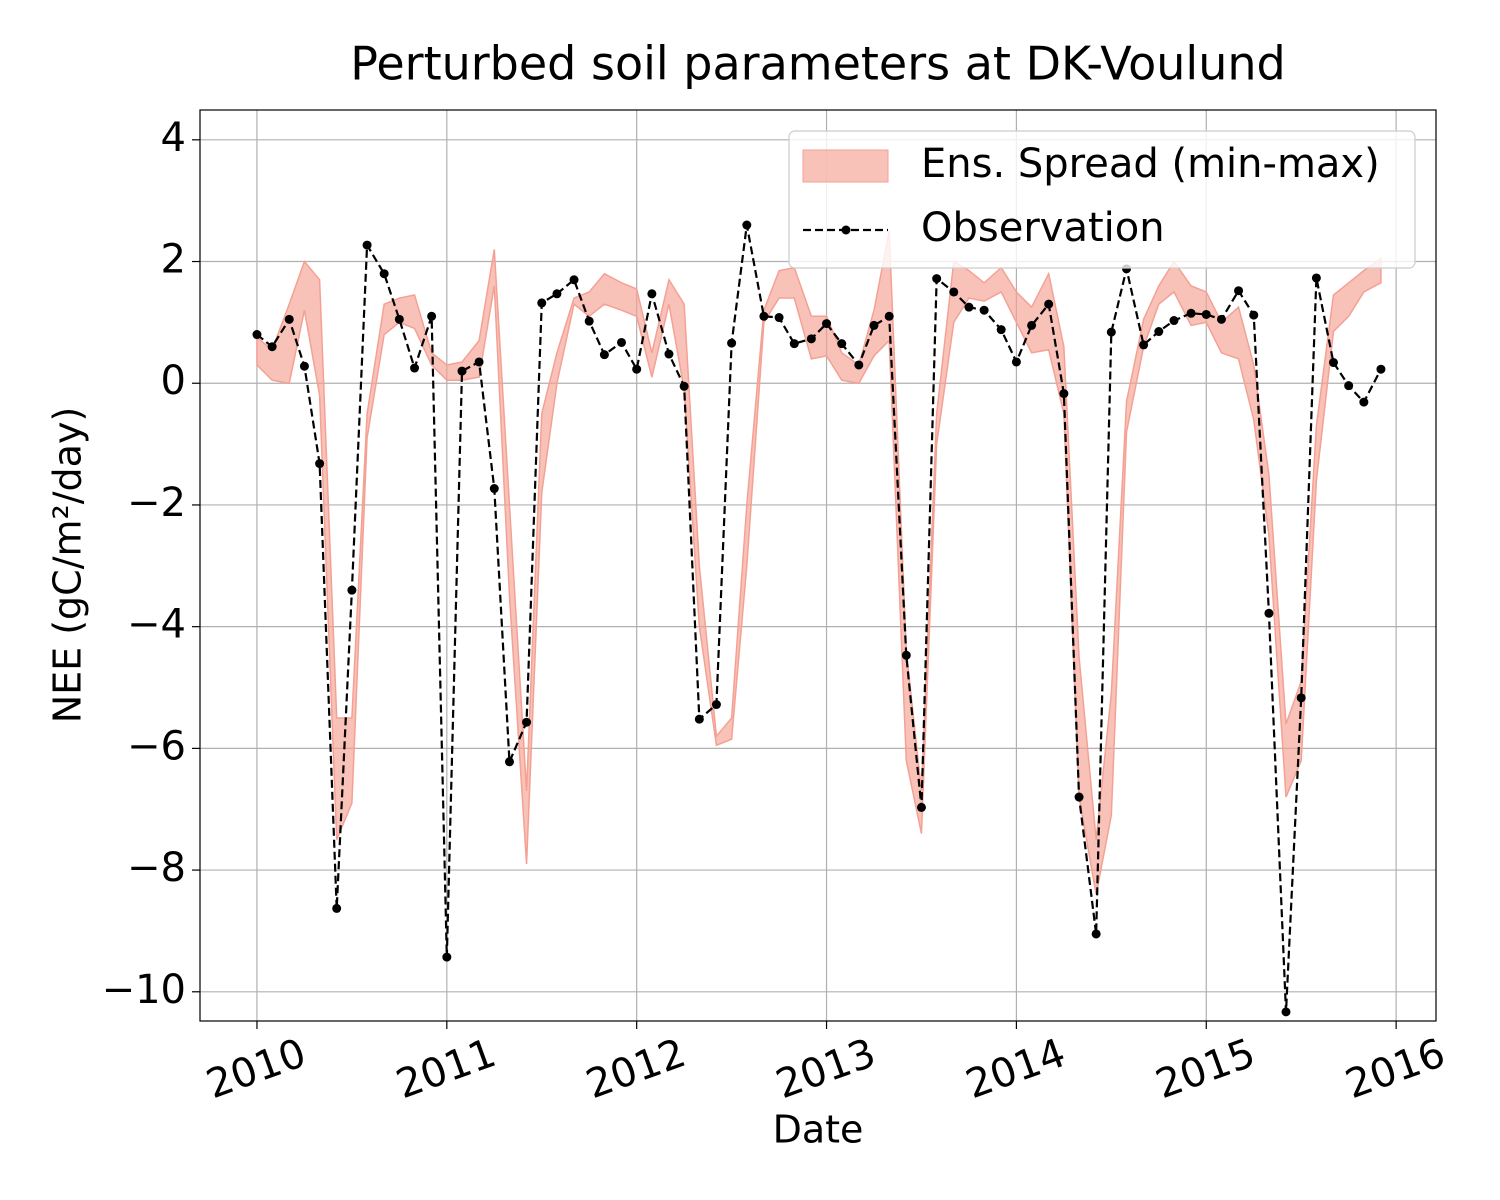 This screenshot has width=1500, height=1200. Describe the element at coordinates (1395, 1069) in the screenshot. I see `x-tick-label: 2016` at that location.